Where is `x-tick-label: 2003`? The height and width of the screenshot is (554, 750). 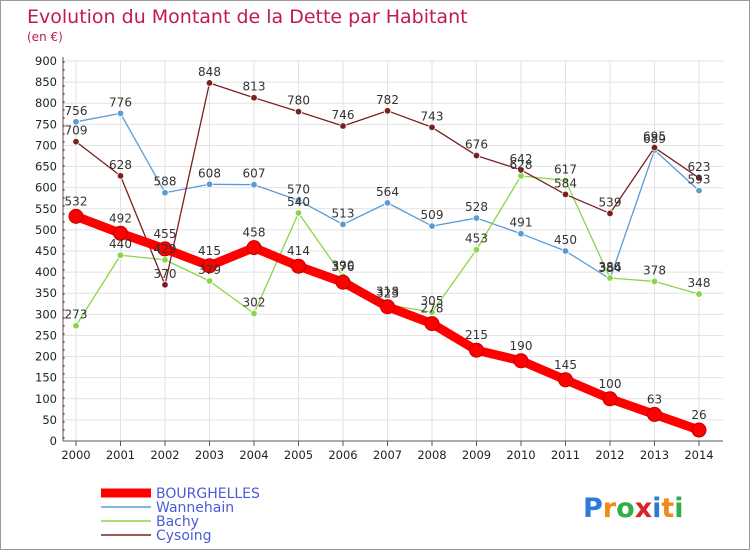 x-tick-label: 2003 is located at coordinates (209, 455).